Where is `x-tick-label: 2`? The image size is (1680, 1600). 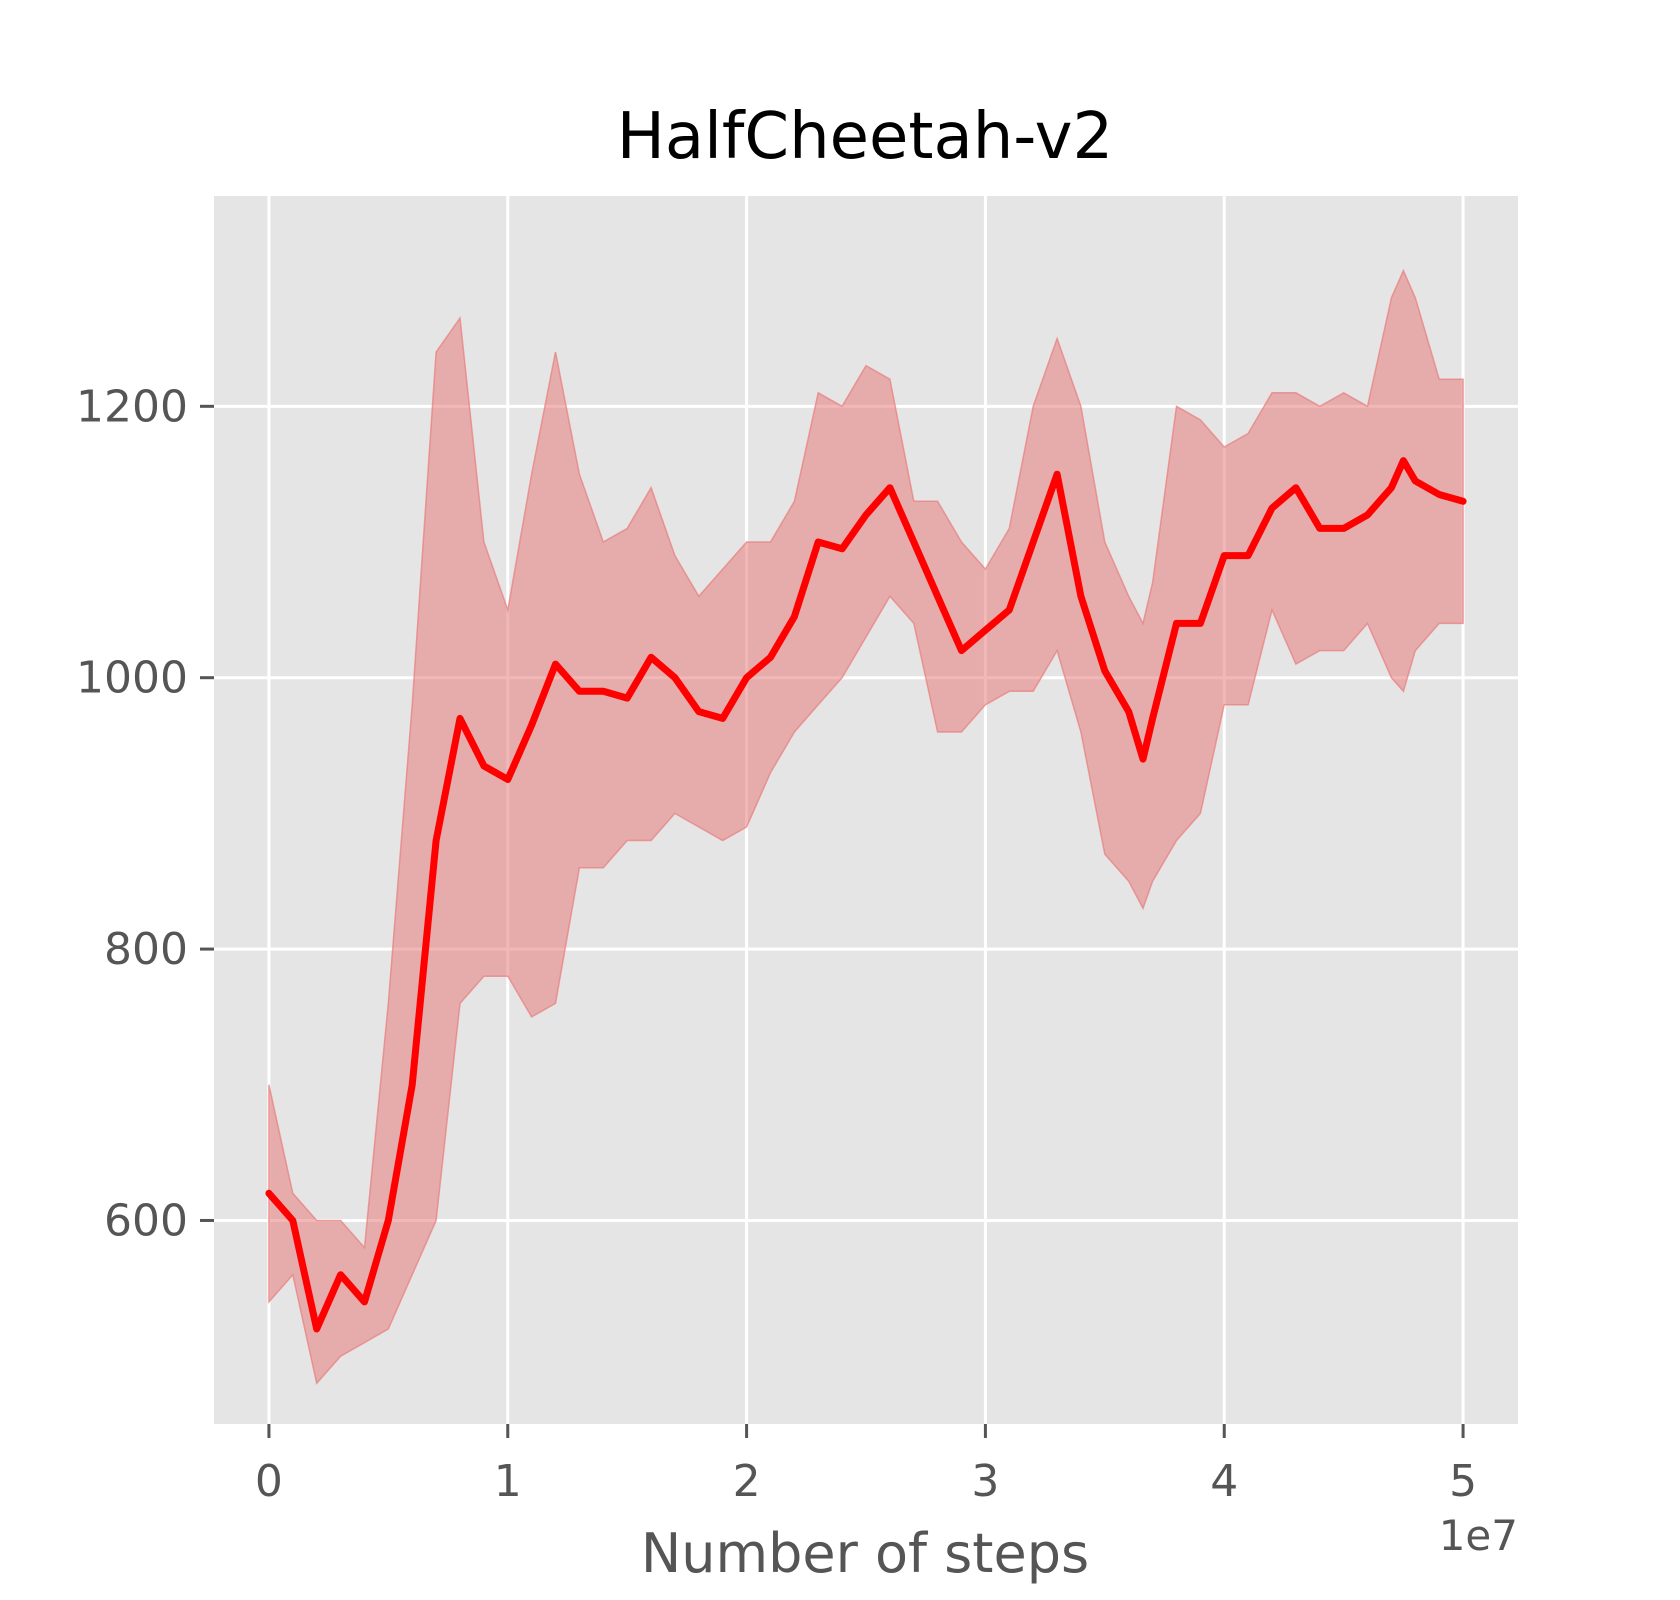
x-tick-label: 2 is located at coordinates (747, 1481).